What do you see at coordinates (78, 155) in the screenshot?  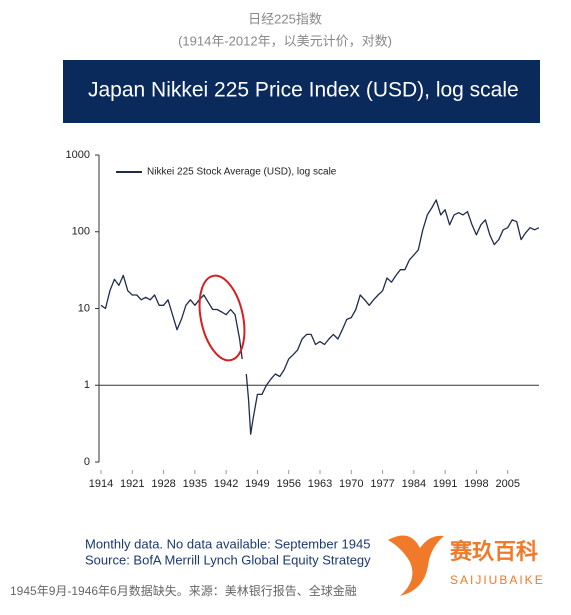 I see `y-tick-label: 1000` at bounding box center [78, 155].